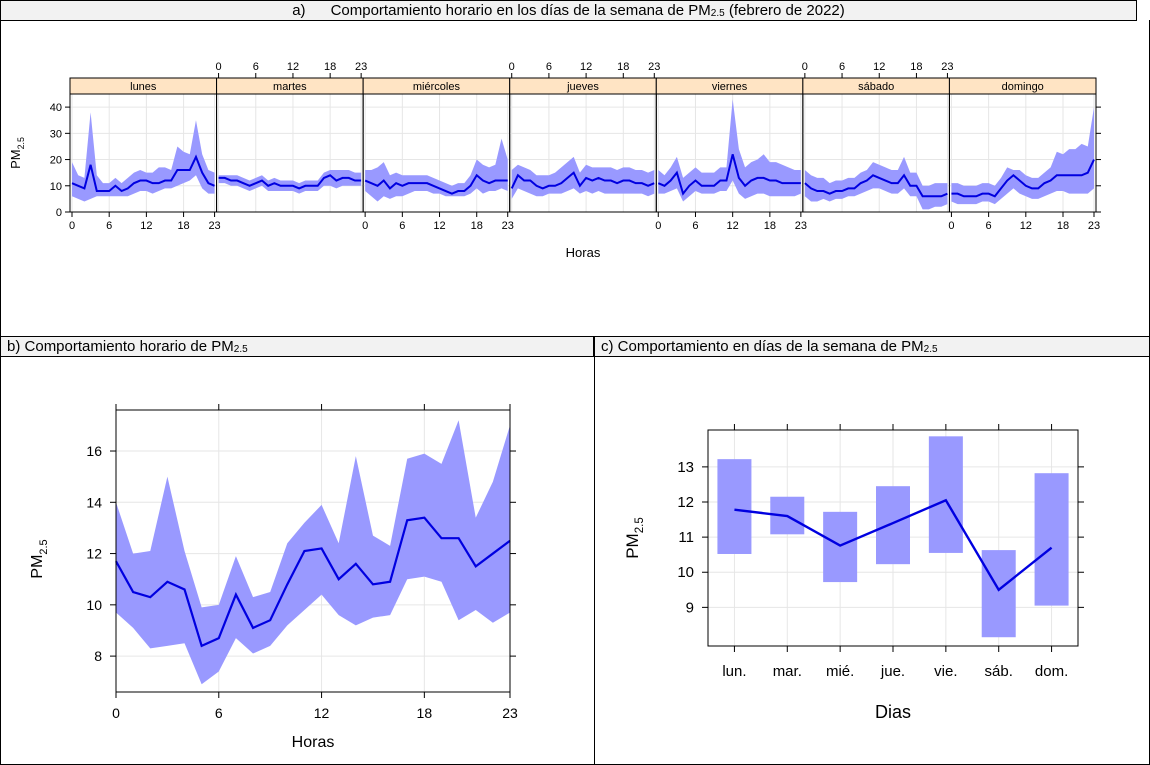 The width and height of the screenshot is (1150, 765). Describe the element at coordinates (143, 173) in the screenshot. I see `mean-line-lunes` at that location.